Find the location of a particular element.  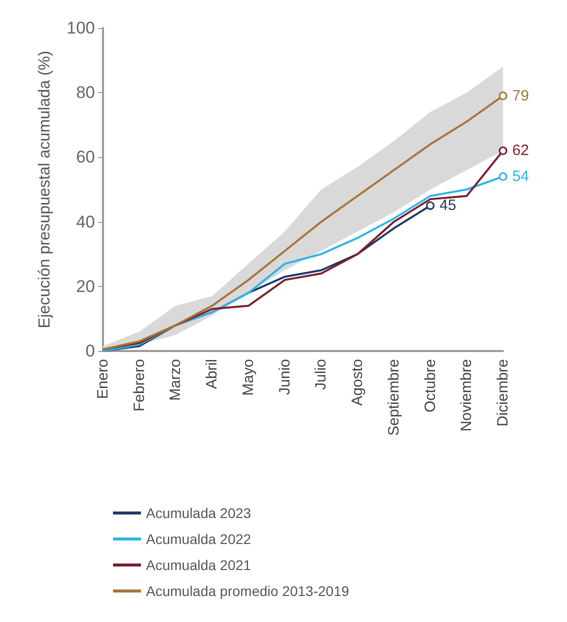

y-tick-label: 100 is located at coordinates (80, 28).